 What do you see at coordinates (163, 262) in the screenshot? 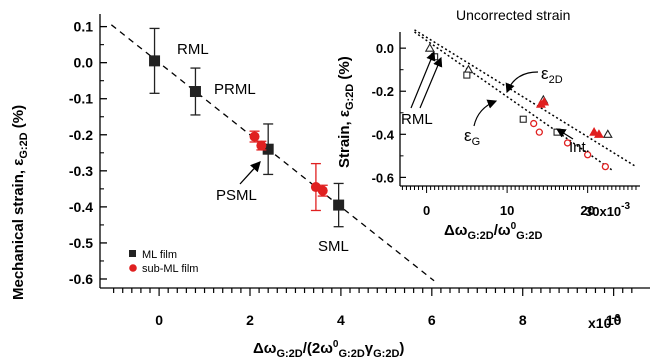
I see `legend: ML film sub-ML film` at bounding box center [163, 262].